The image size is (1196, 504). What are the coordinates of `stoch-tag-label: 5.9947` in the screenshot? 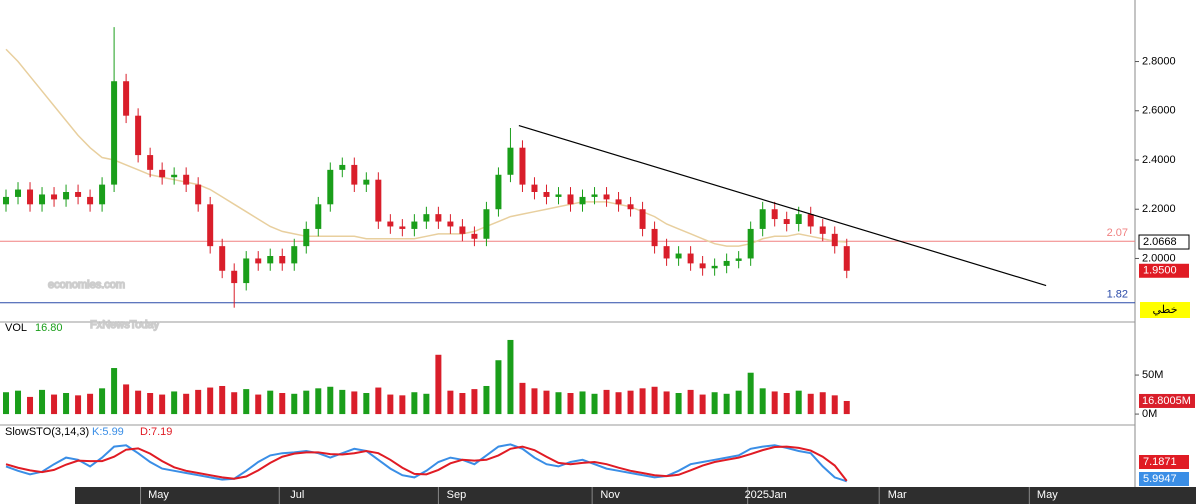 It's located at (1160, 479).